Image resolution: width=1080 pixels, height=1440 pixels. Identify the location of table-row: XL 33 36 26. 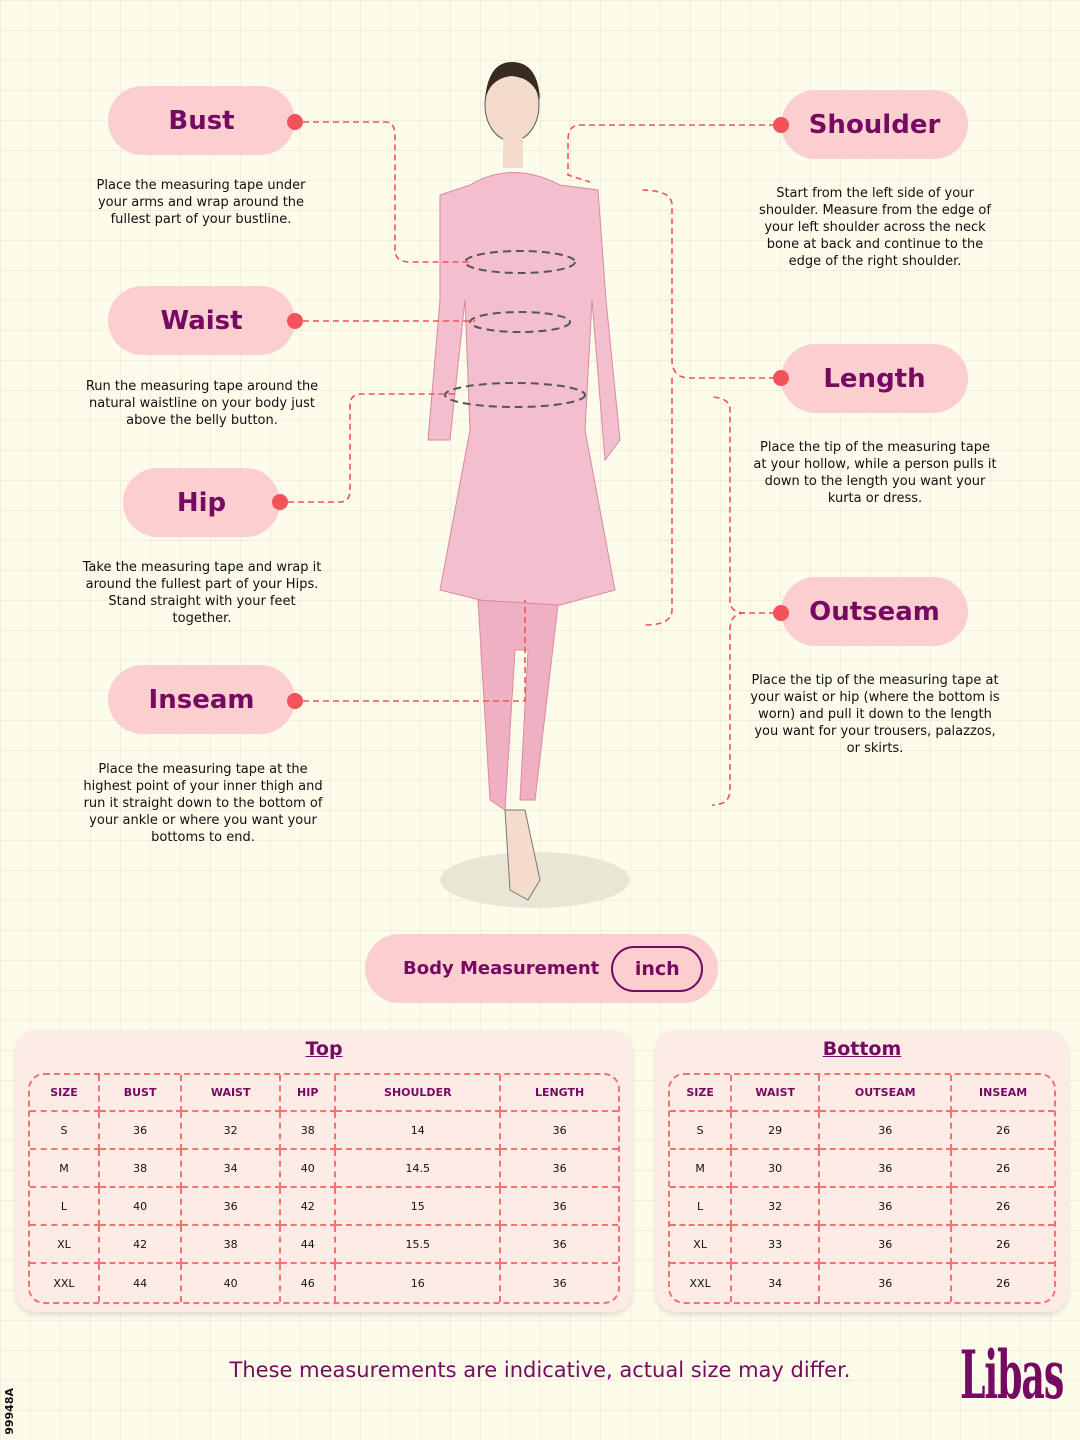
(862, 1245).